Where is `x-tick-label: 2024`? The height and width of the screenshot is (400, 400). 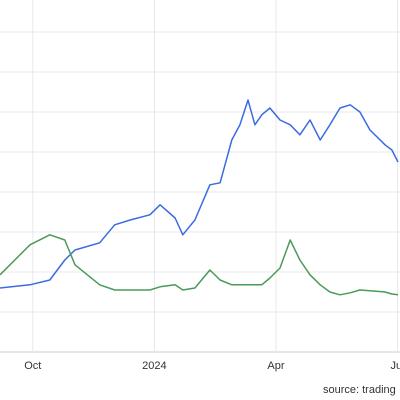 x-tick-label: 2024 is located at coordinates (154, 366).